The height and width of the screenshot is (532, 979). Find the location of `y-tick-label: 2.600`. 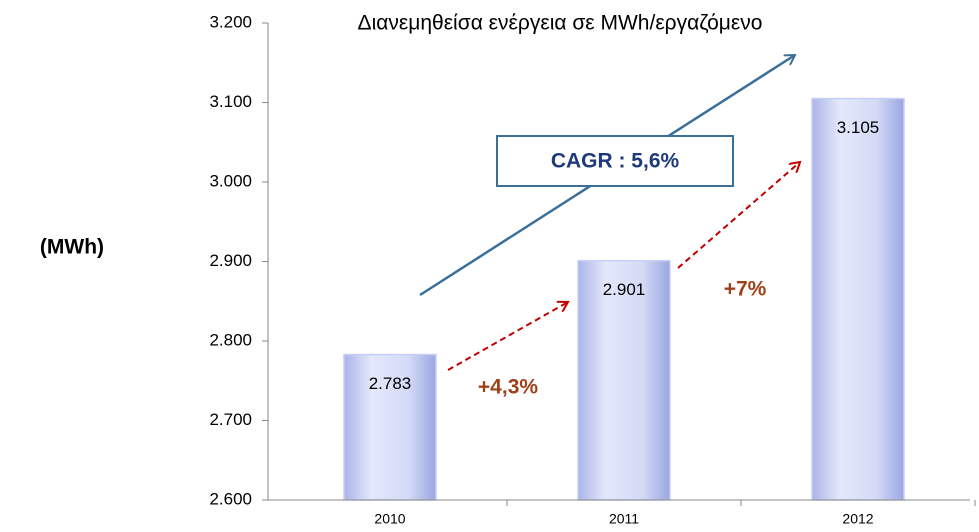

y-tick-label: 2.600 is located at coordinates (230, 498).